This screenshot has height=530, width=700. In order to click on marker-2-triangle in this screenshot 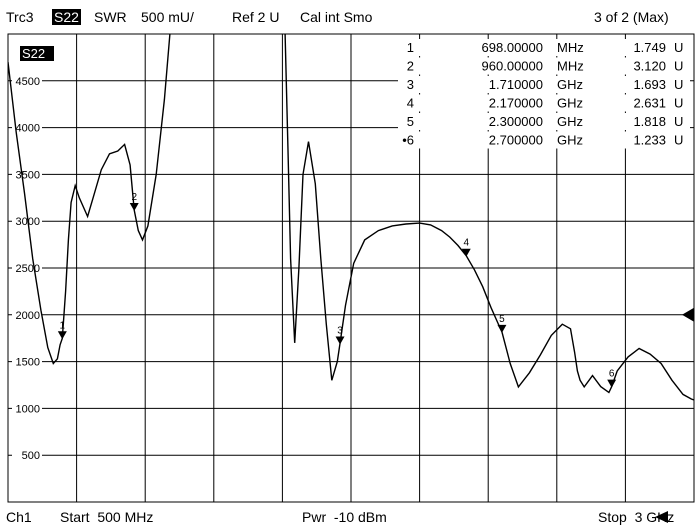, I will do `click(134, 206)`.